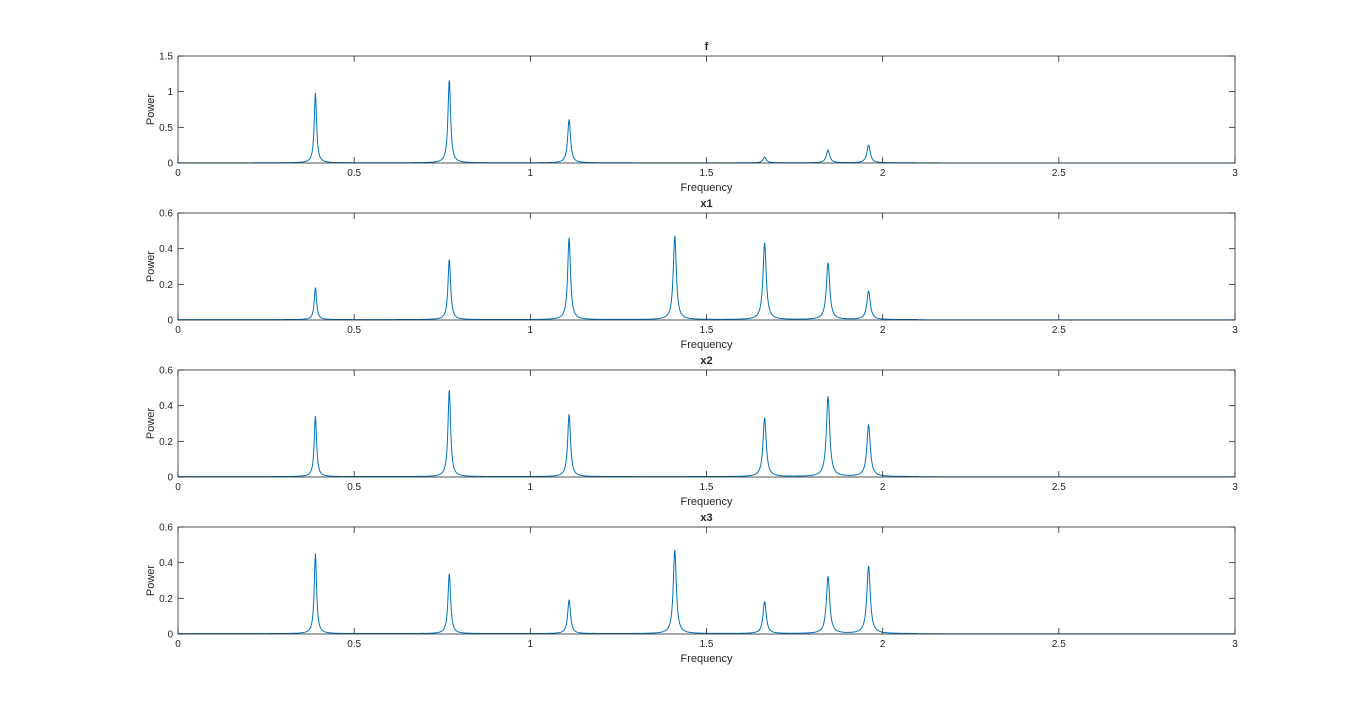 The height and width of the screenshot is (722, 1366). I want to click on subplot-title: x3, so click(706, 518).